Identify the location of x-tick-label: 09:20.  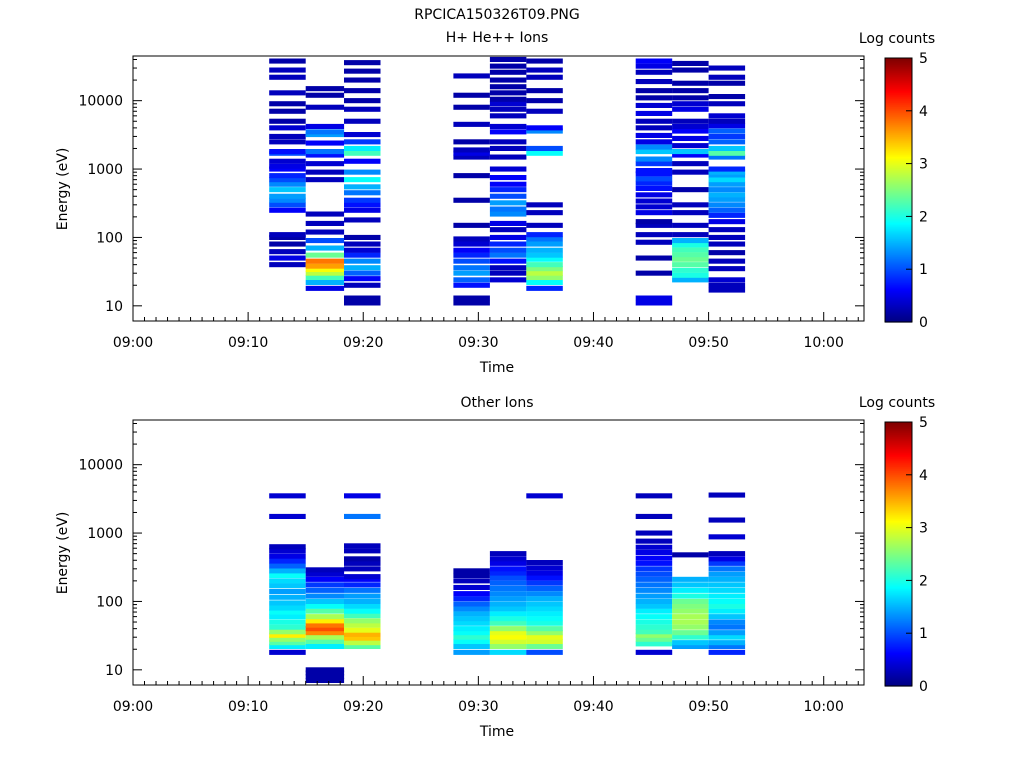
(363, 343).